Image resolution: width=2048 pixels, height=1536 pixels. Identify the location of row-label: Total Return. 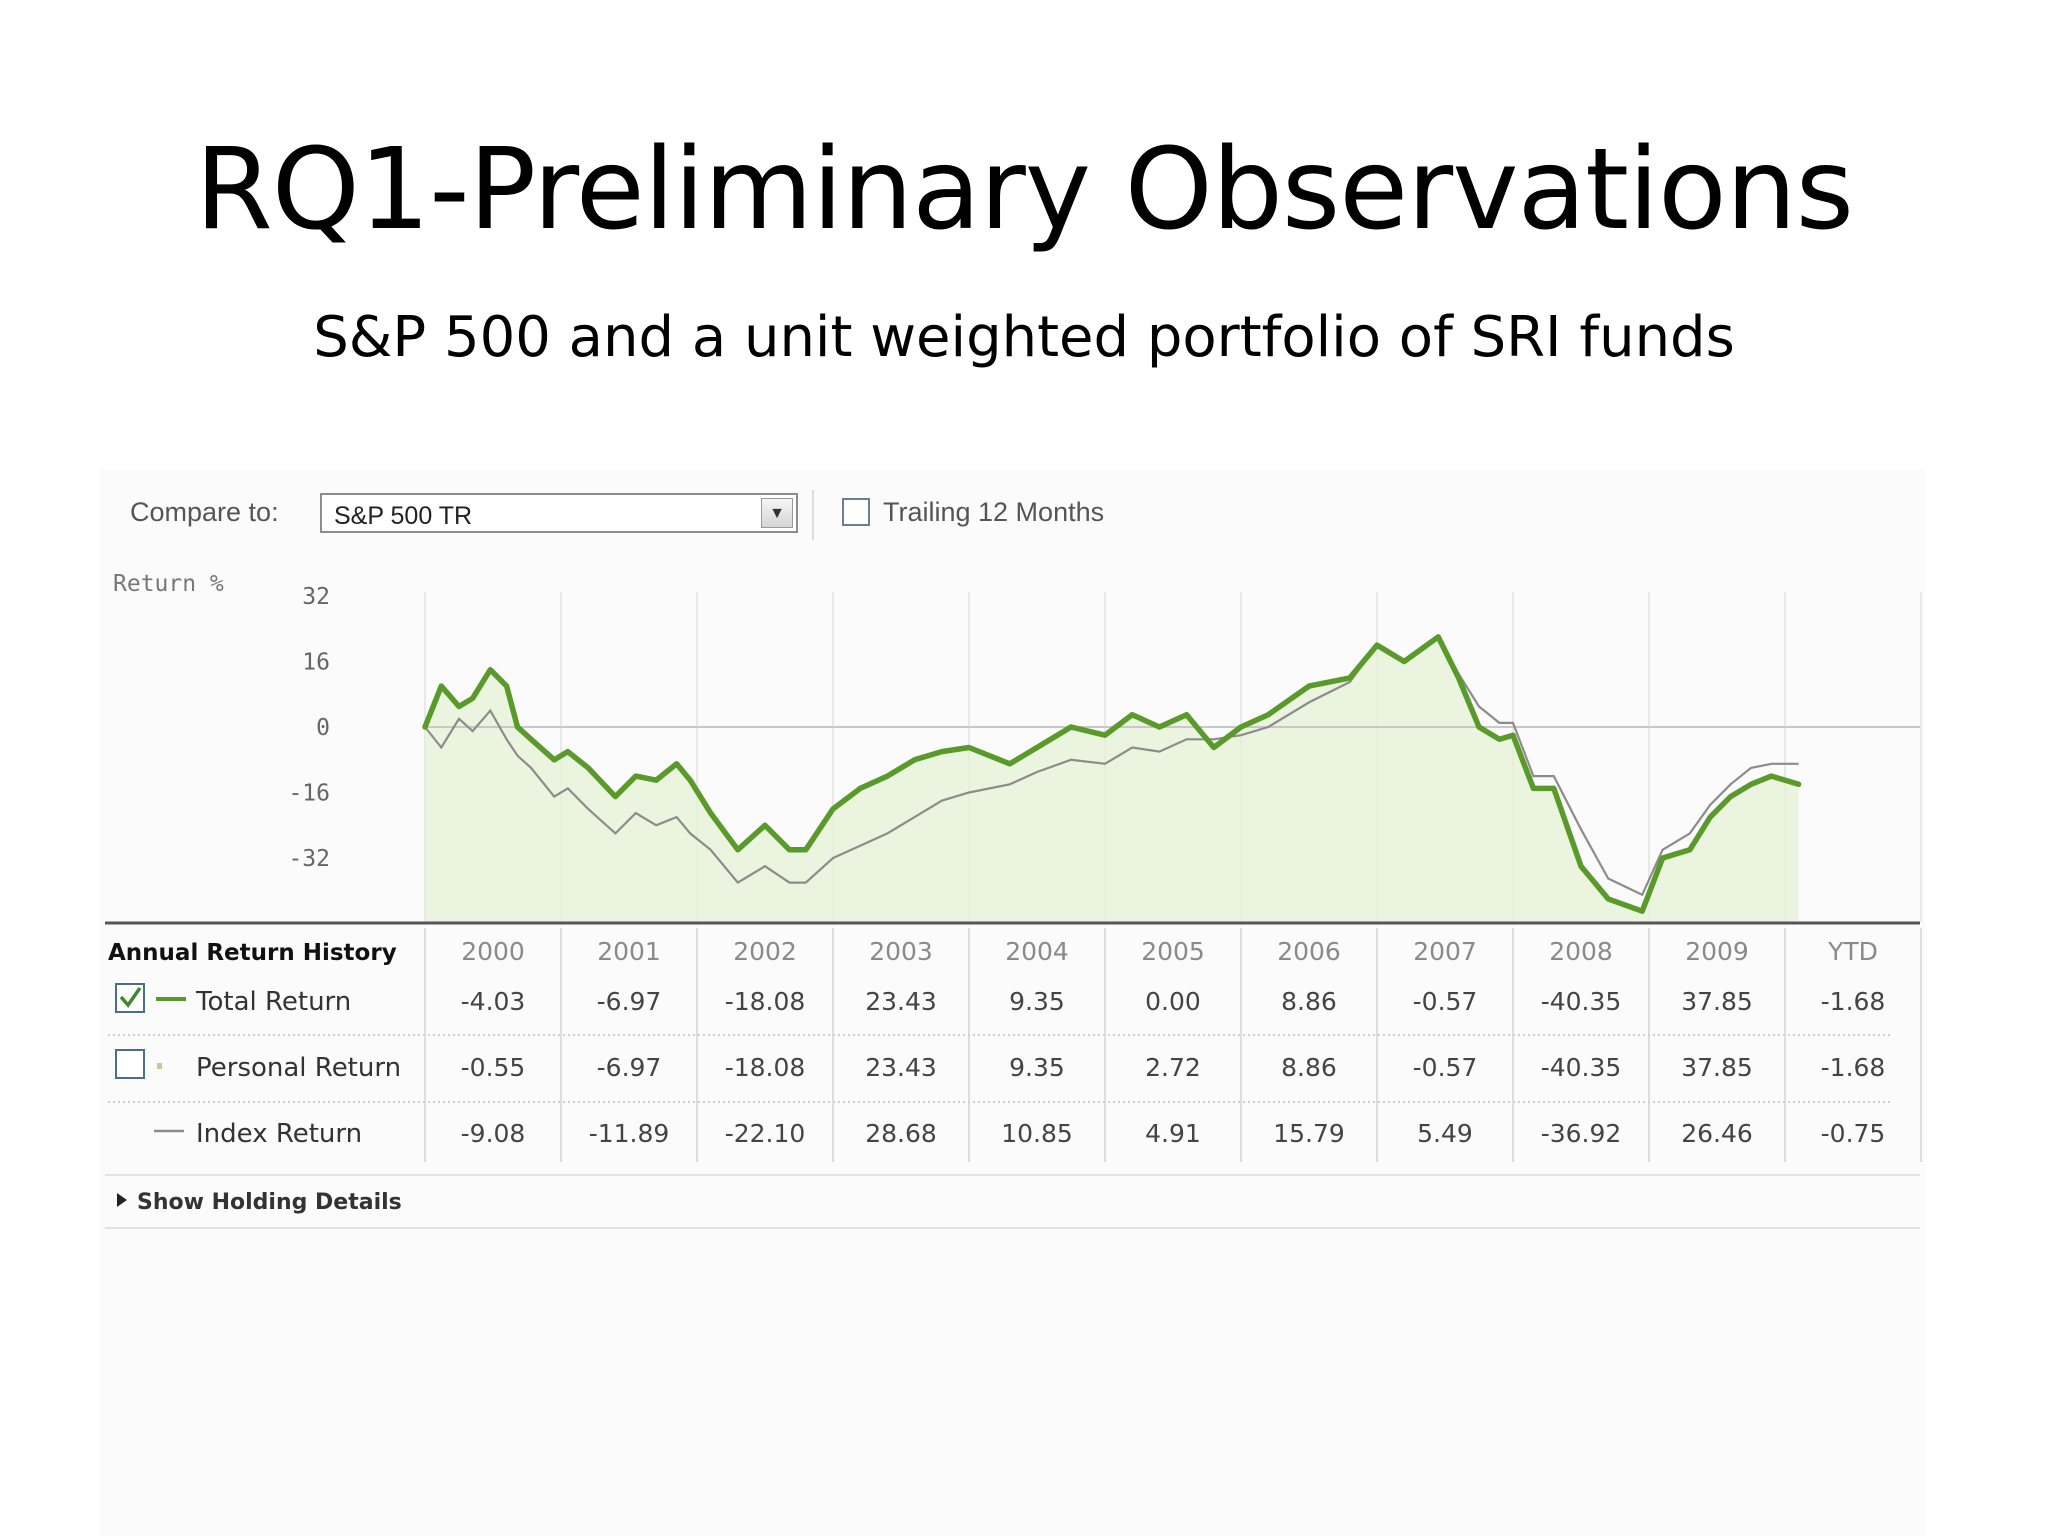
(273, 1002).